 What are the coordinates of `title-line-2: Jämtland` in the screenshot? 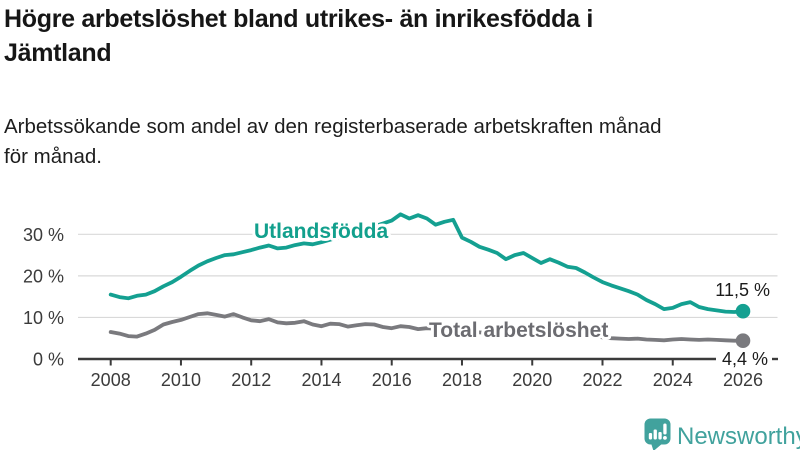 It's located at (58, 53).